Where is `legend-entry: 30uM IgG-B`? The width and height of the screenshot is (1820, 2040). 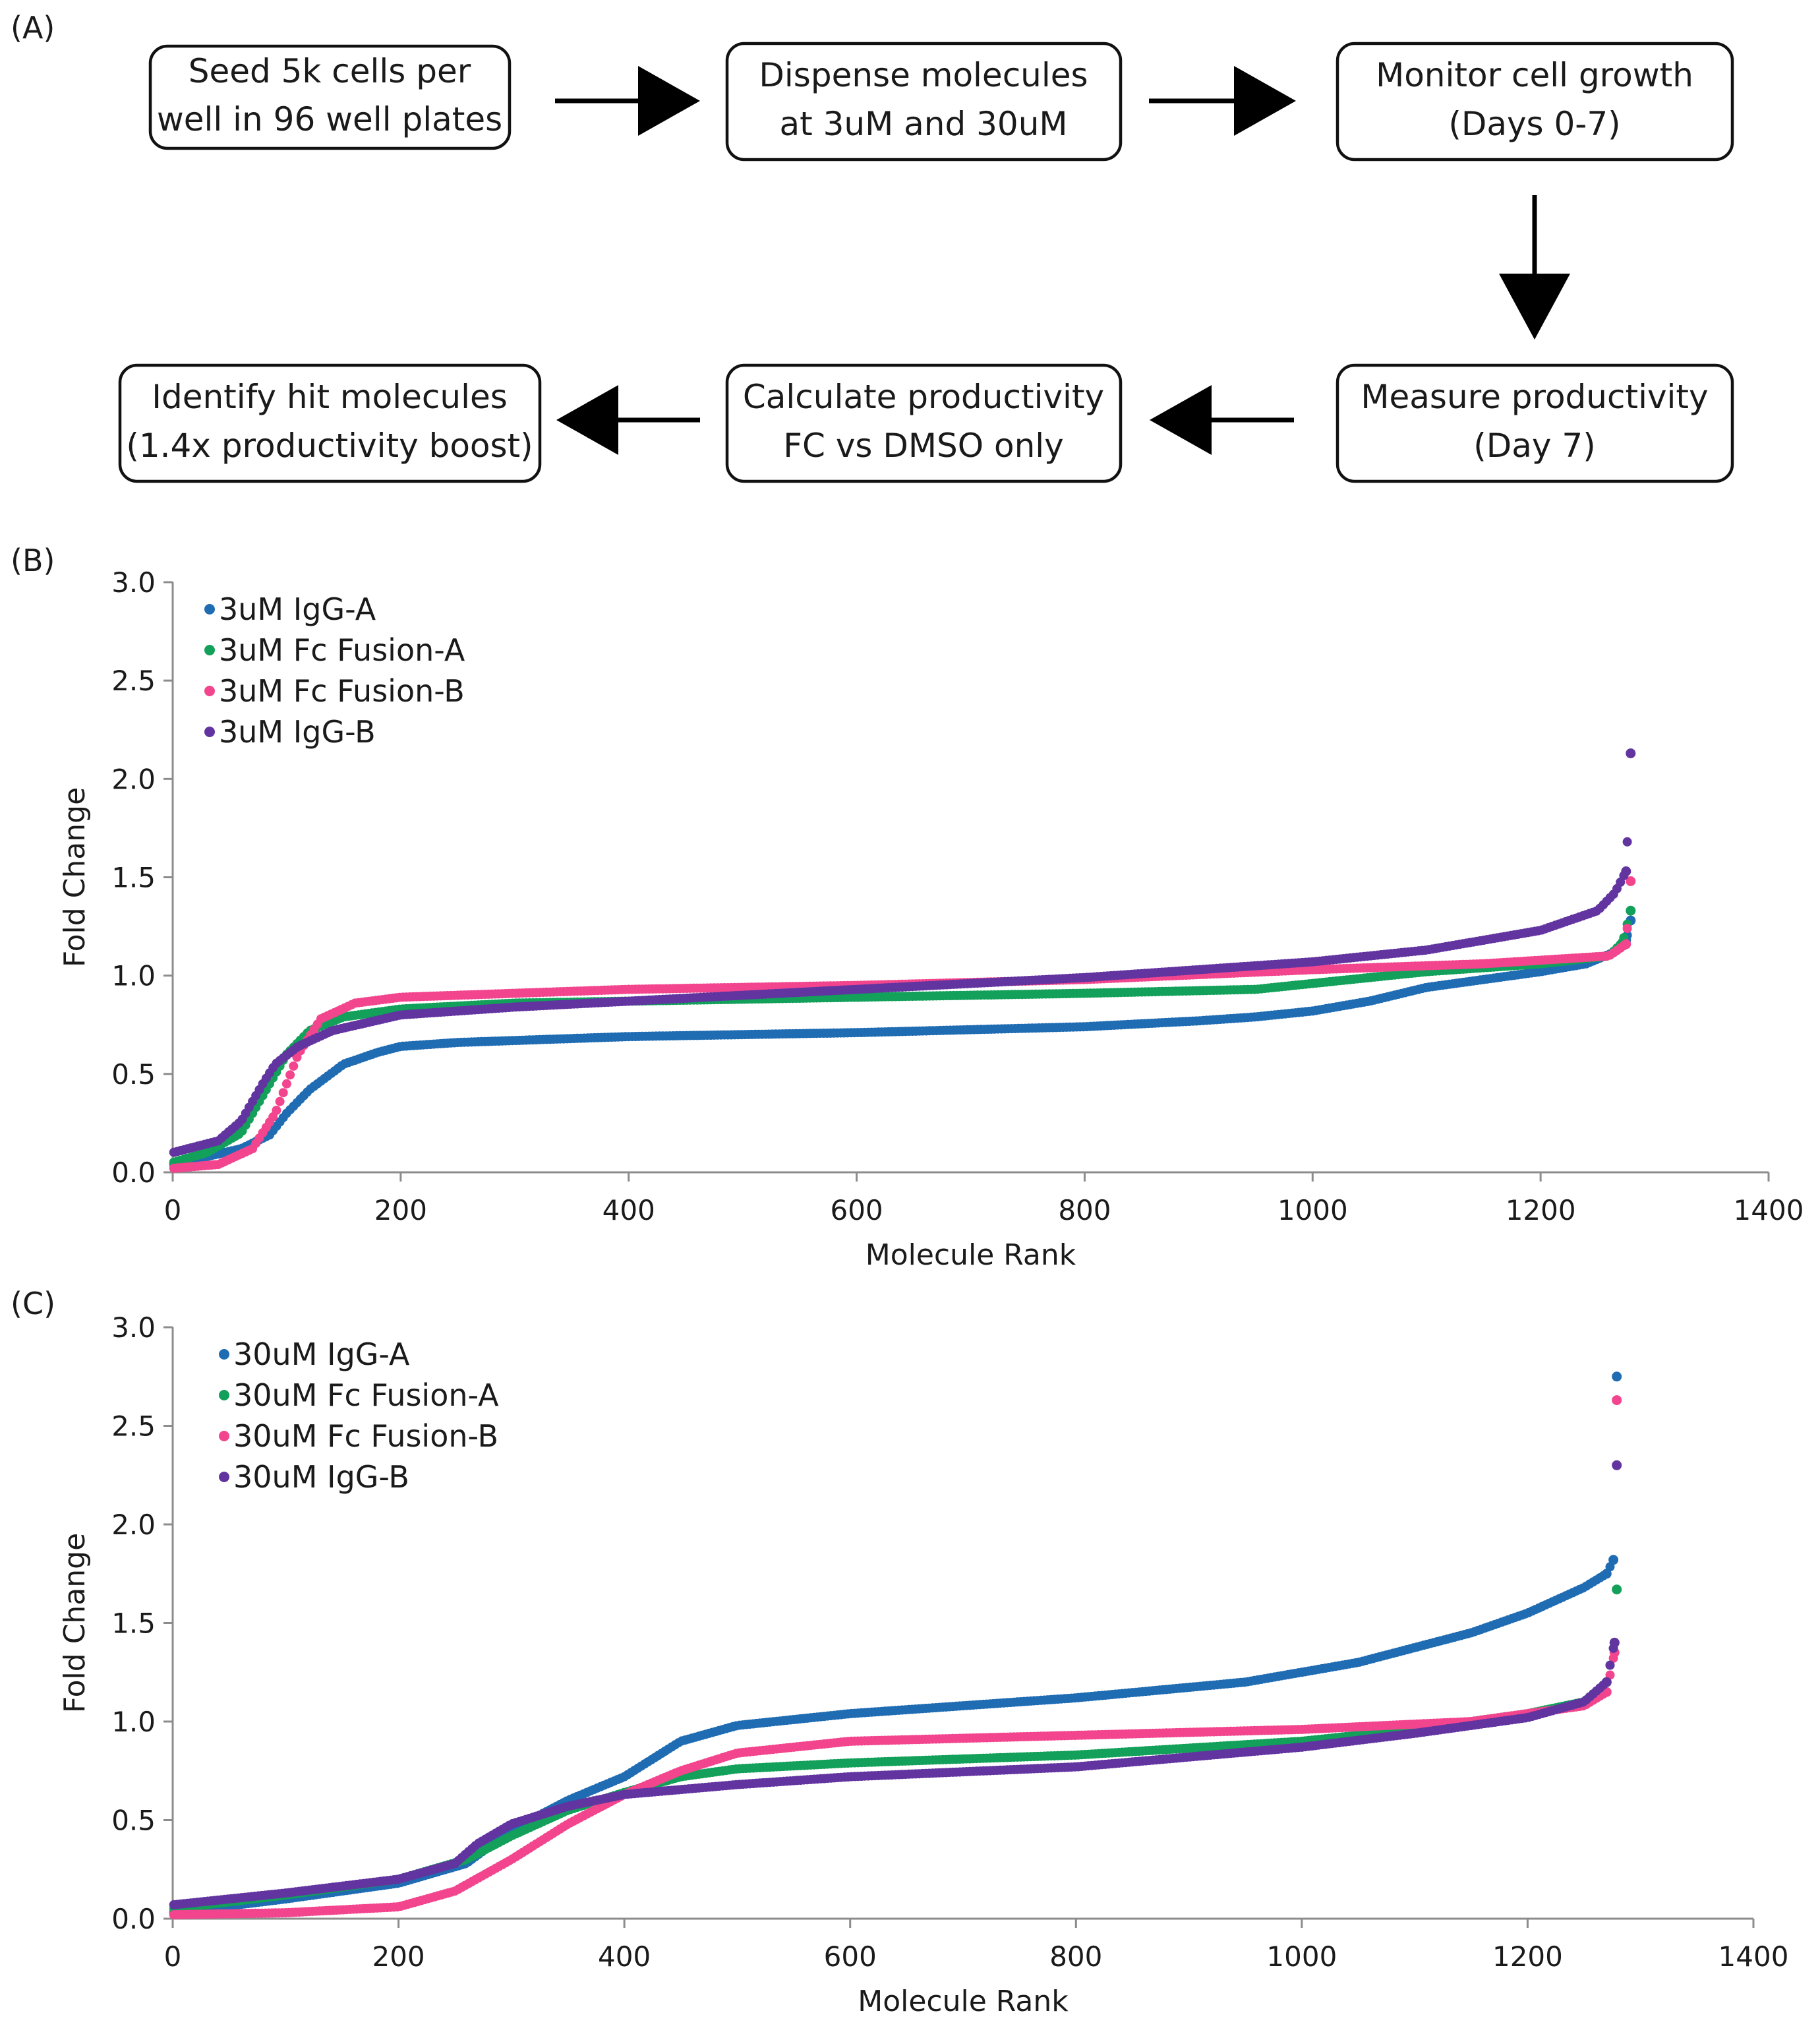
legend-entry: 30uM IgG-B is located at coordinates (314, 1477).